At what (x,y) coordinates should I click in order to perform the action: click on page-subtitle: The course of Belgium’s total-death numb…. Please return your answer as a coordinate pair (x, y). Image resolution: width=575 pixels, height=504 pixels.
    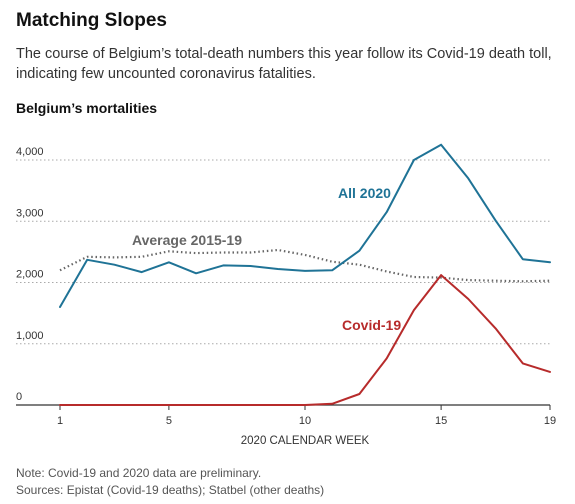
    Looking at the image, I should click on (284, 64).